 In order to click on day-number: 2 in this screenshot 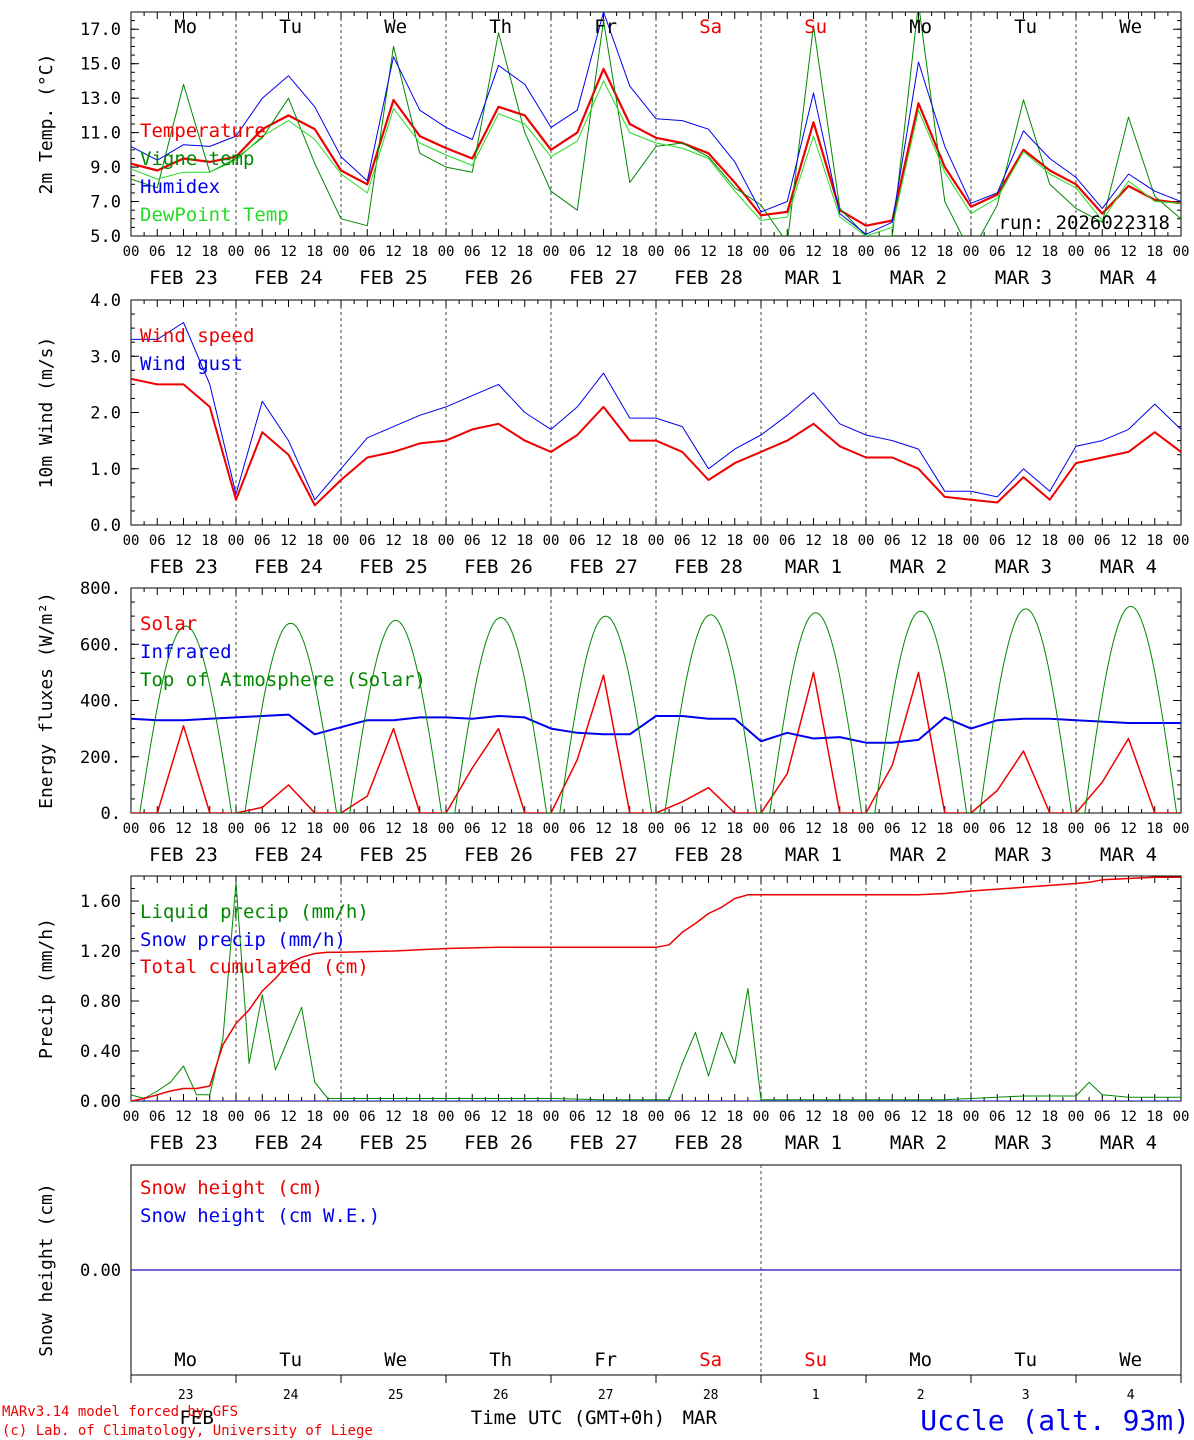, I will do `click(921, 1395)`.